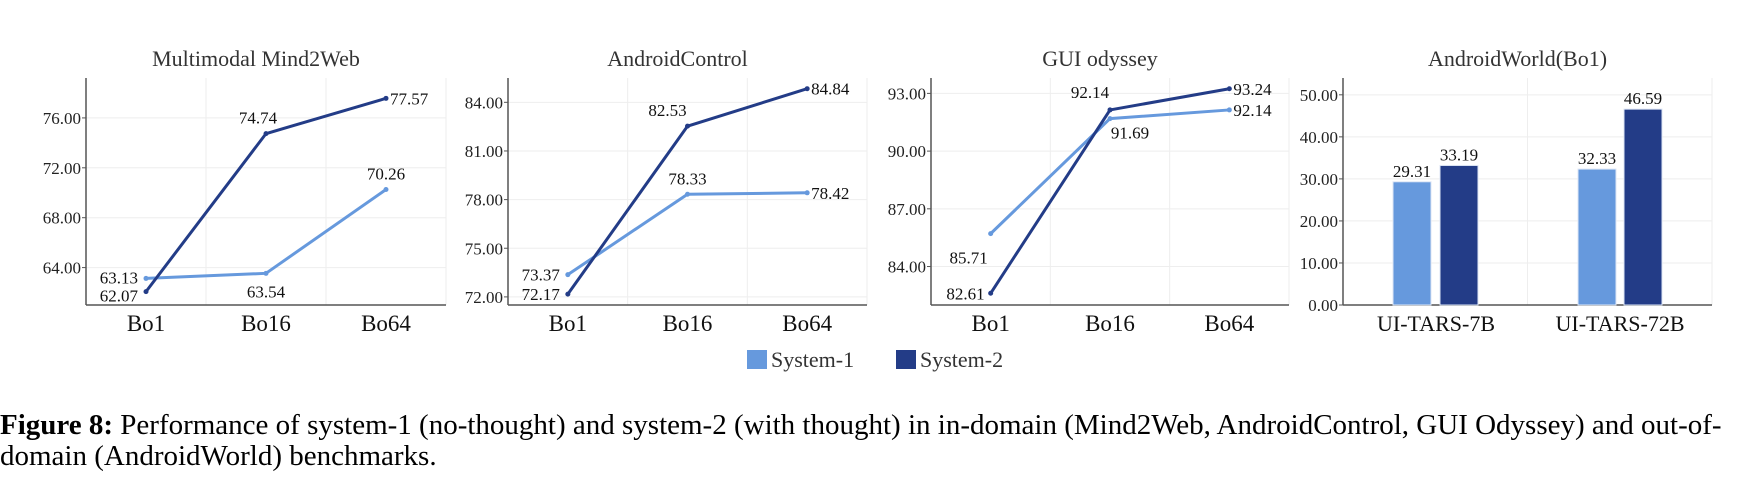 The image size is (1744, 494). Describe the element at coordinates (1619, 323) in the screenshot. I see `x-tick-label: UI-TARS-72B` at that location.